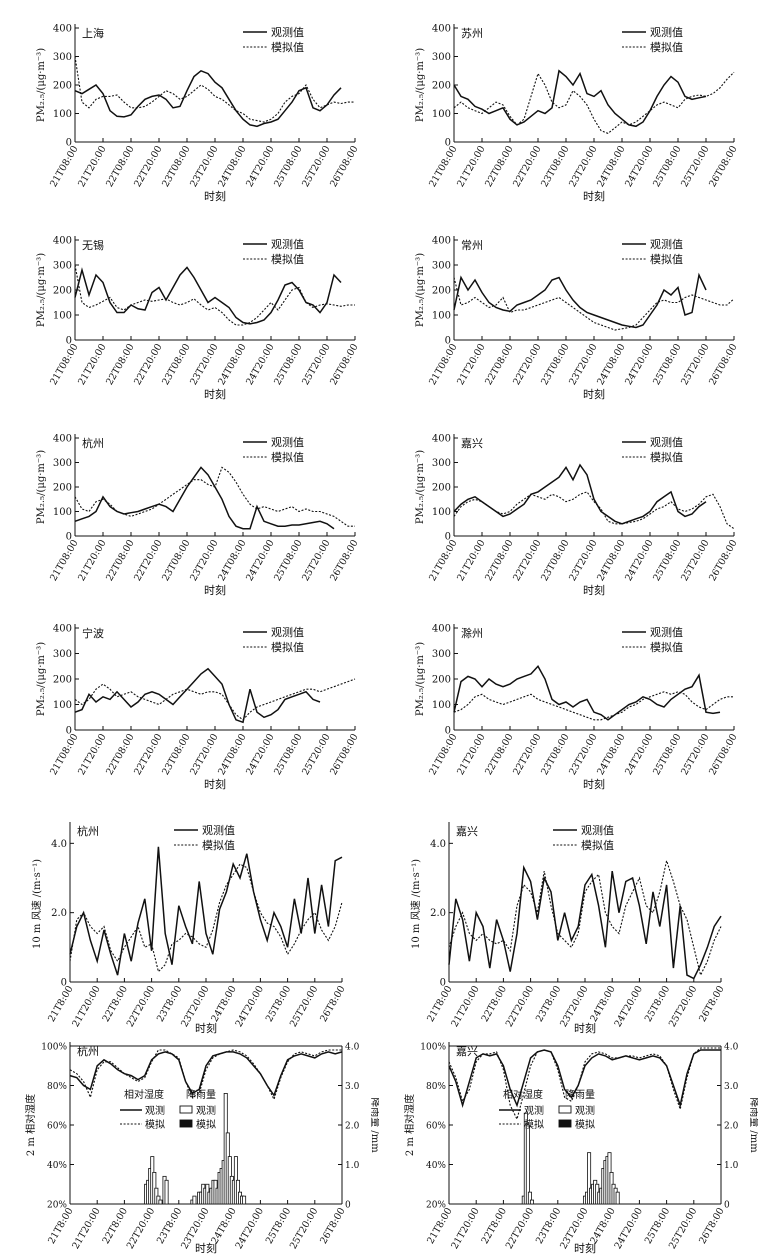  What do you see at coordinates (115, 1004) in the screenshot?
I see `x-tick-label: 22T8:00` at bounding box center [115, 1004].